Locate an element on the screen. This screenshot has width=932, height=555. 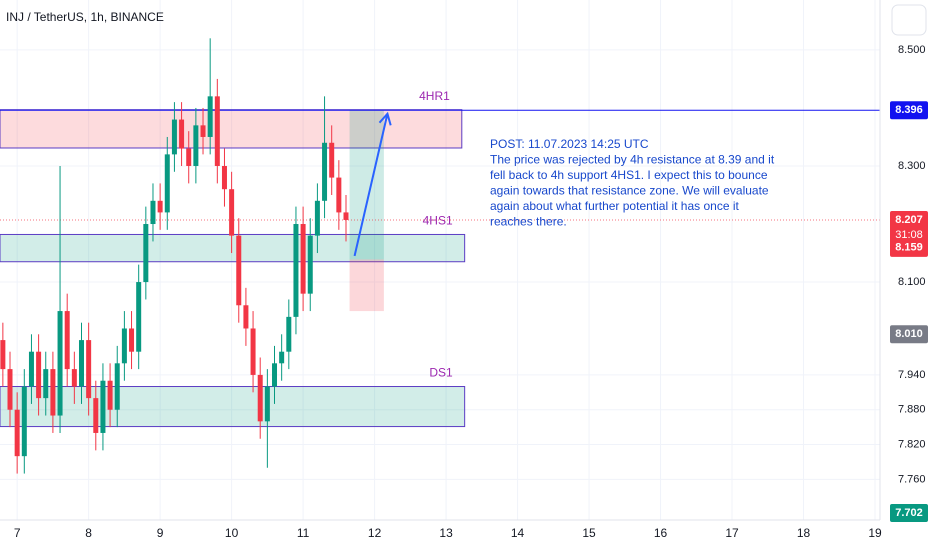
x-tick-label: 7 is located at coordinates (17, 533).